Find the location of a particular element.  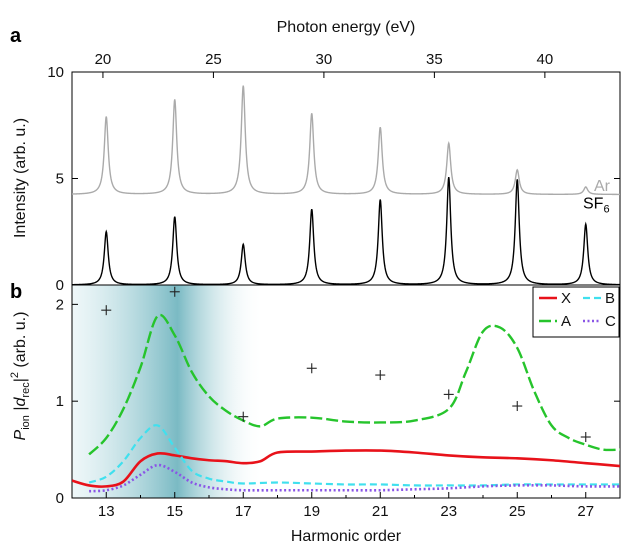

panel-b-label: b is located at coordinates (16, 292).